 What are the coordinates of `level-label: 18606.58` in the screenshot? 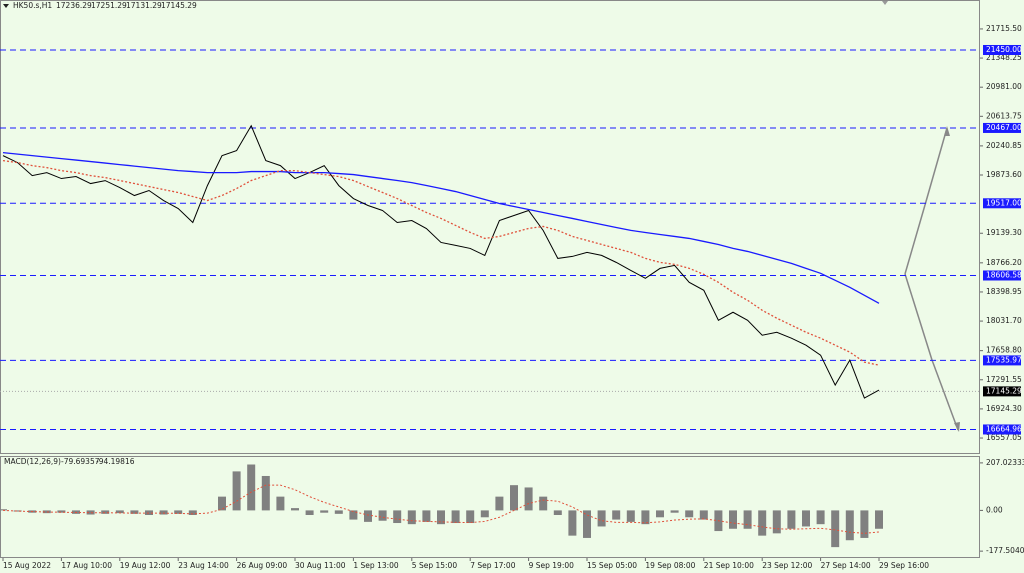 It's located at (1004, 274).